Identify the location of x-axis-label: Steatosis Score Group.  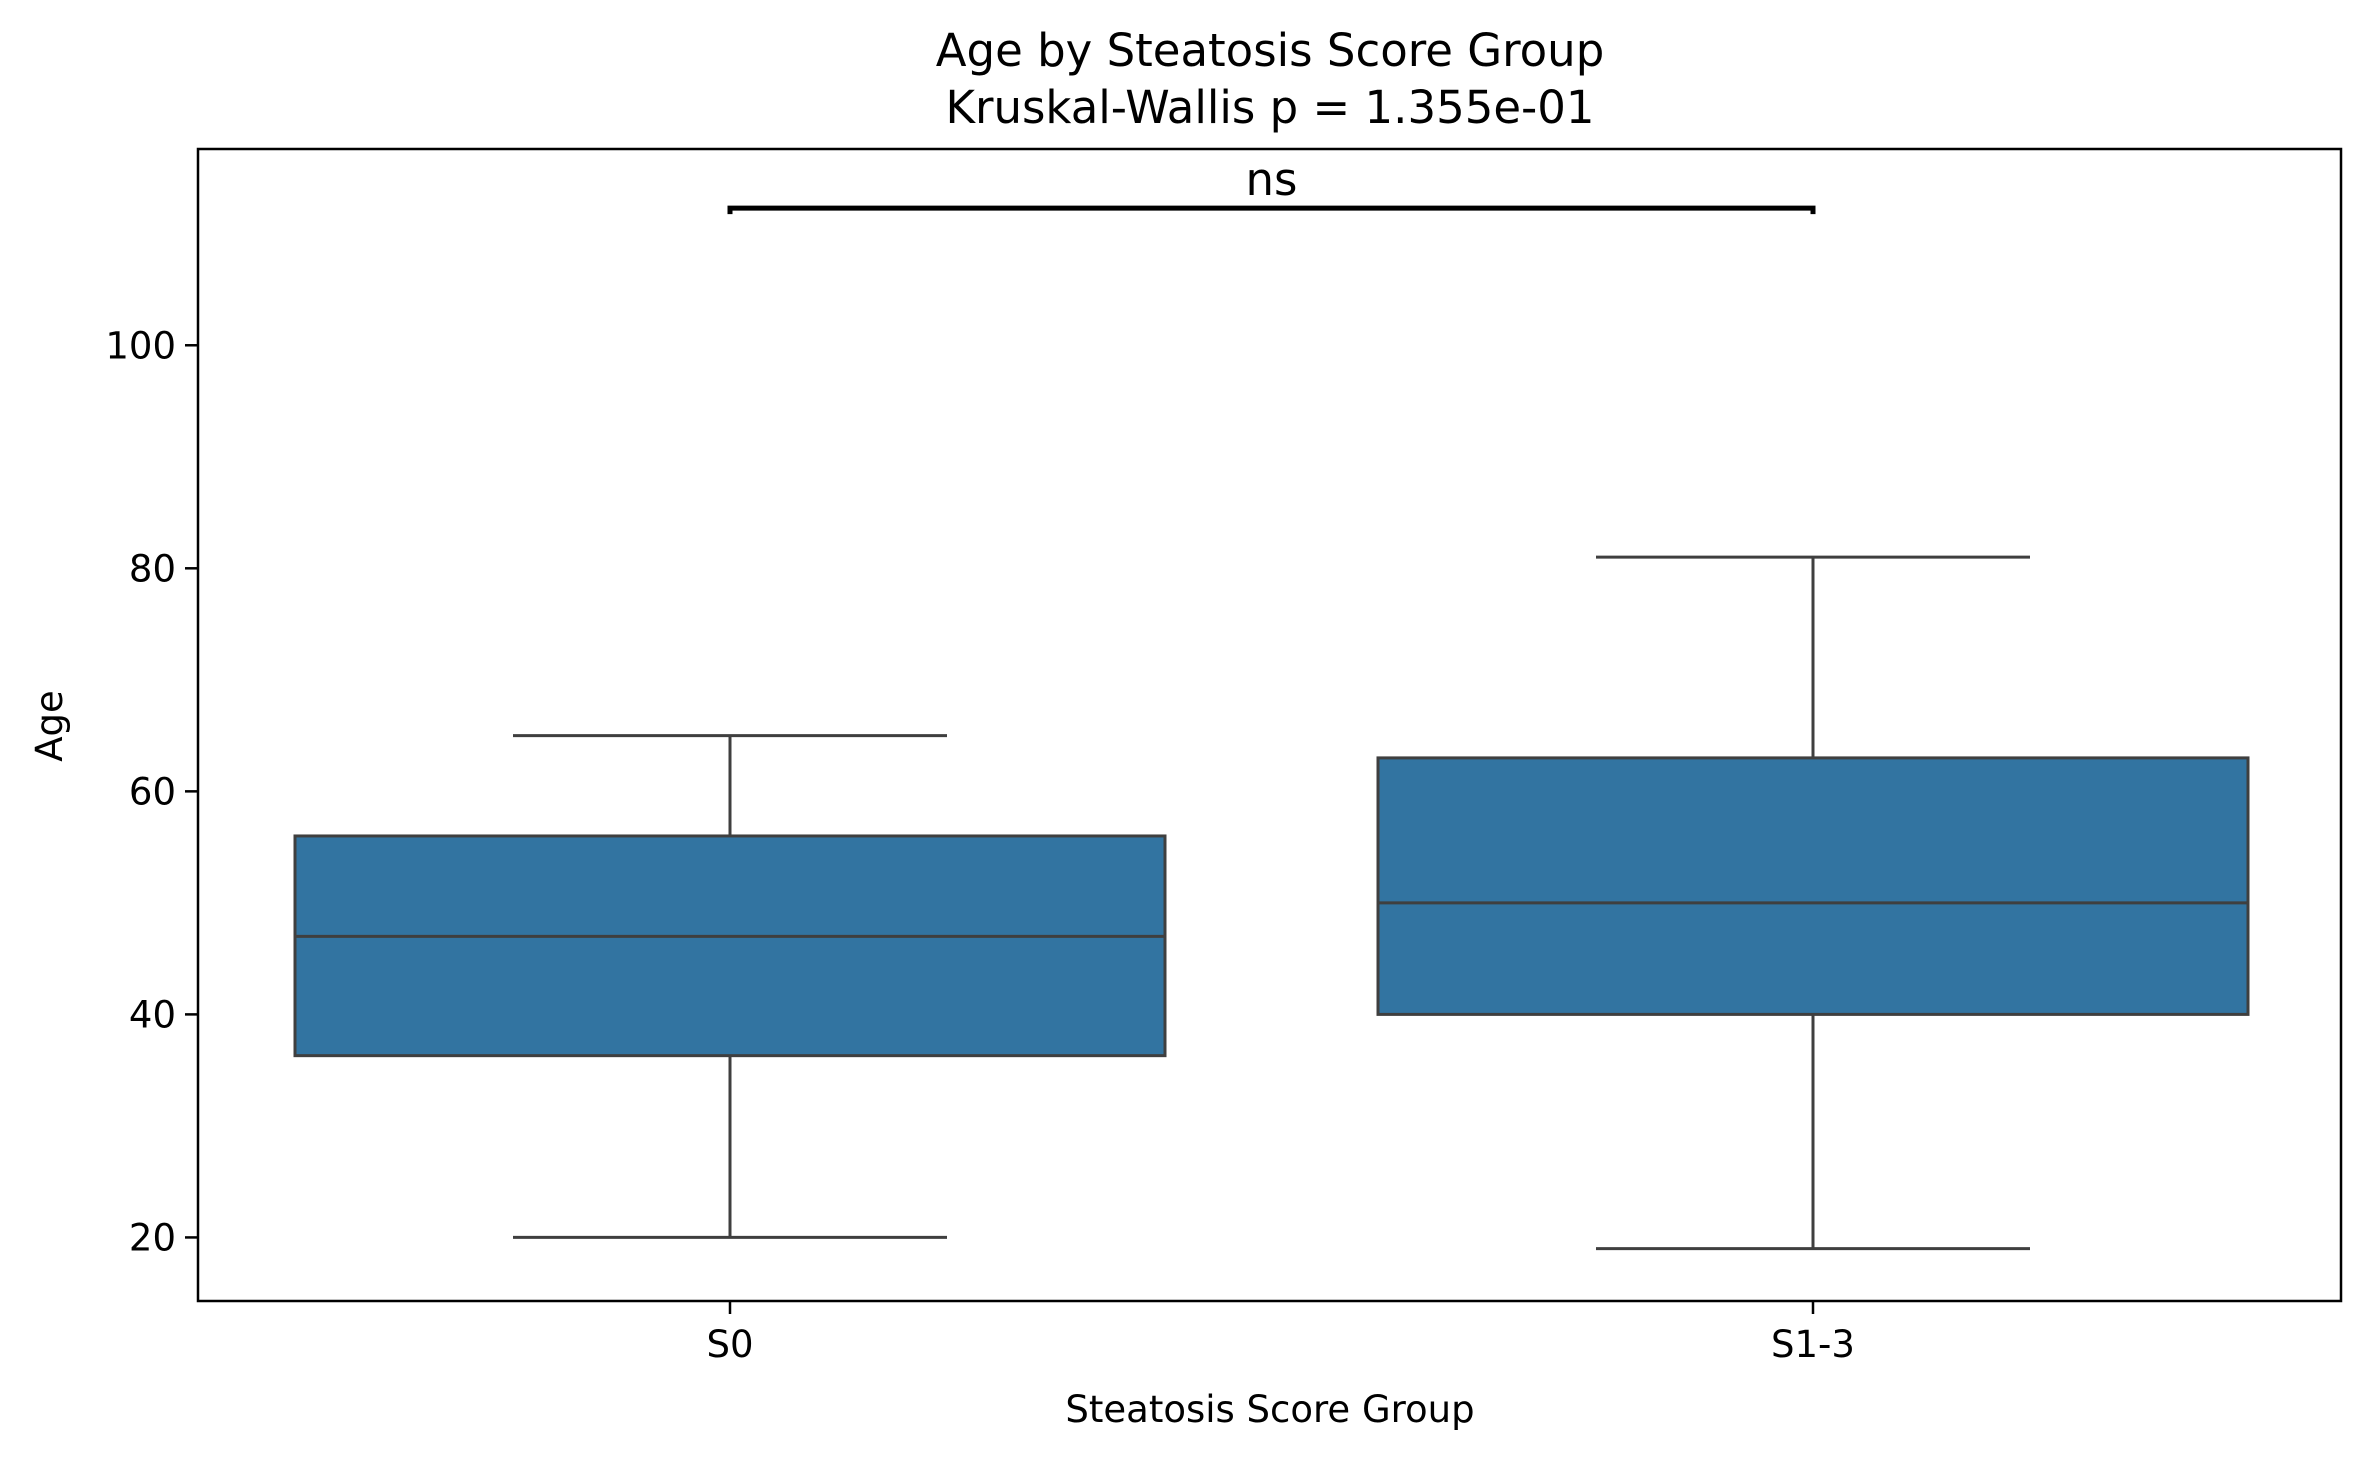
(1269, 1409).